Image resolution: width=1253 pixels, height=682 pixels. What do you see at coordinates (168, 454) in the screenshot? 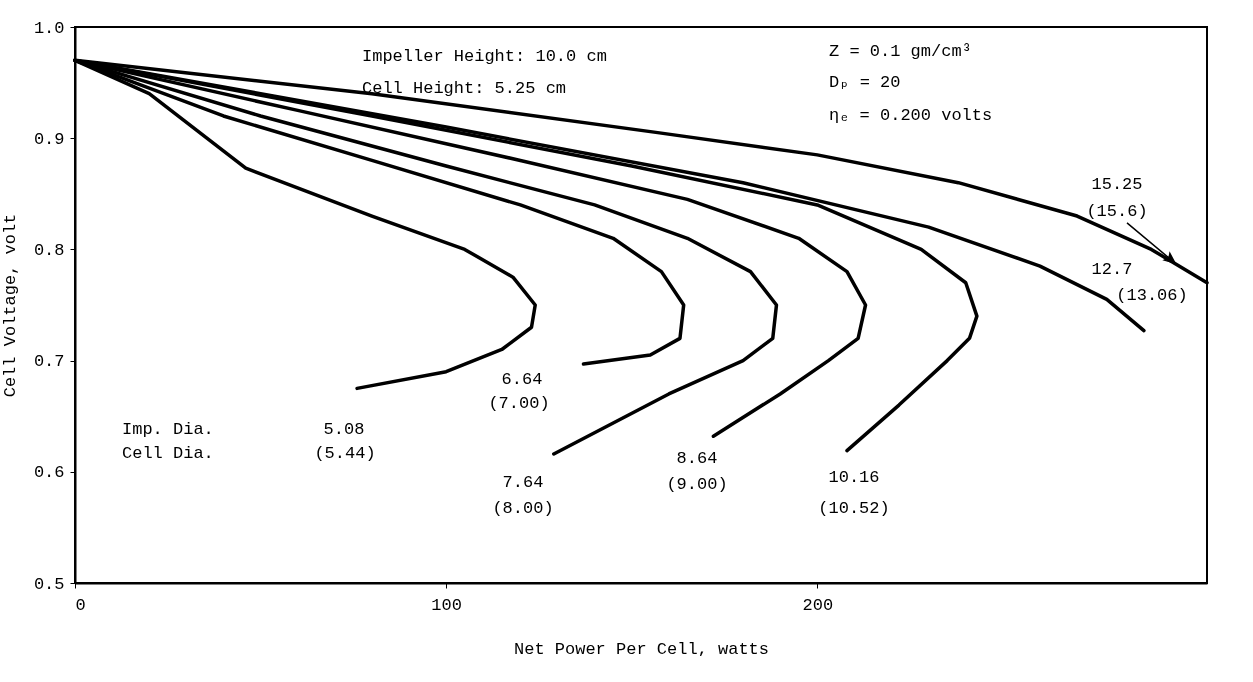
I see `annotation: Cell Dia.` at bounding box center [168, 454].